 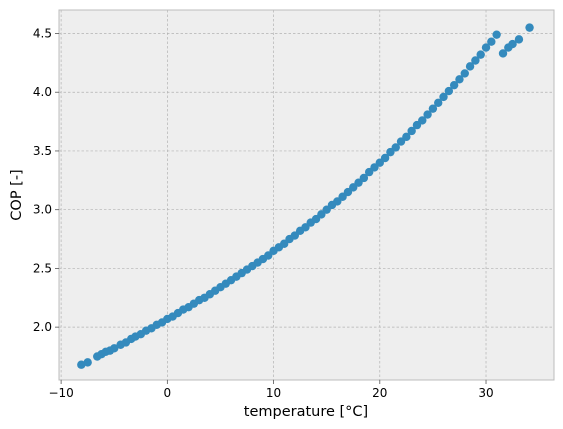 What do you see at coordinates (42, 210) in the screenshot?
I see `y-tick-label: 3.0` at bounding box center [42, 210].